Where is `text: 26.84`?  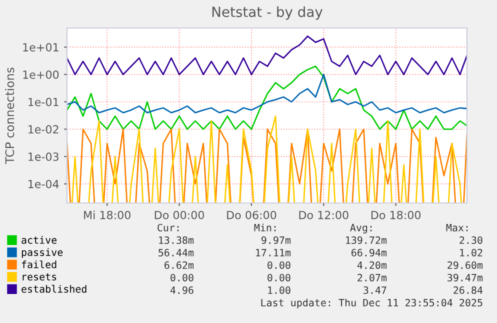 text: 26.84 is located at coordinates (468, 290).